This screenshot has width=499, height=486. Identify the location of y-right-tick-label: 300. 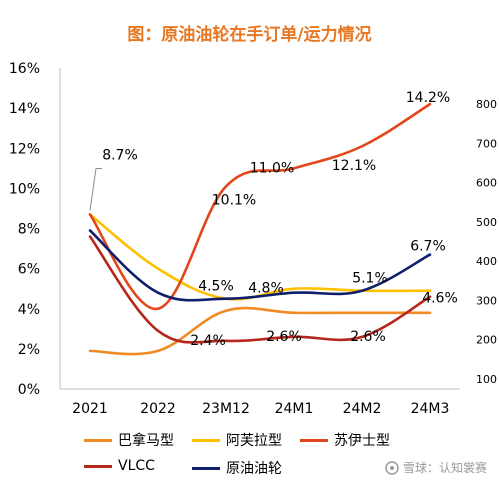
(486, 300).